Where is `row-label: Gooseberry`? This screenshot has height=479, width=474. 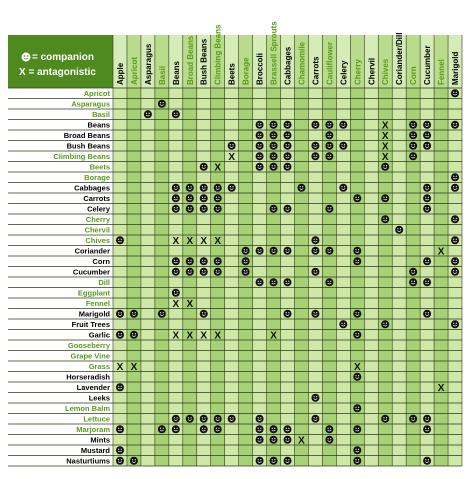 row-label: Gooseberry is located at coordinates (89, 345).